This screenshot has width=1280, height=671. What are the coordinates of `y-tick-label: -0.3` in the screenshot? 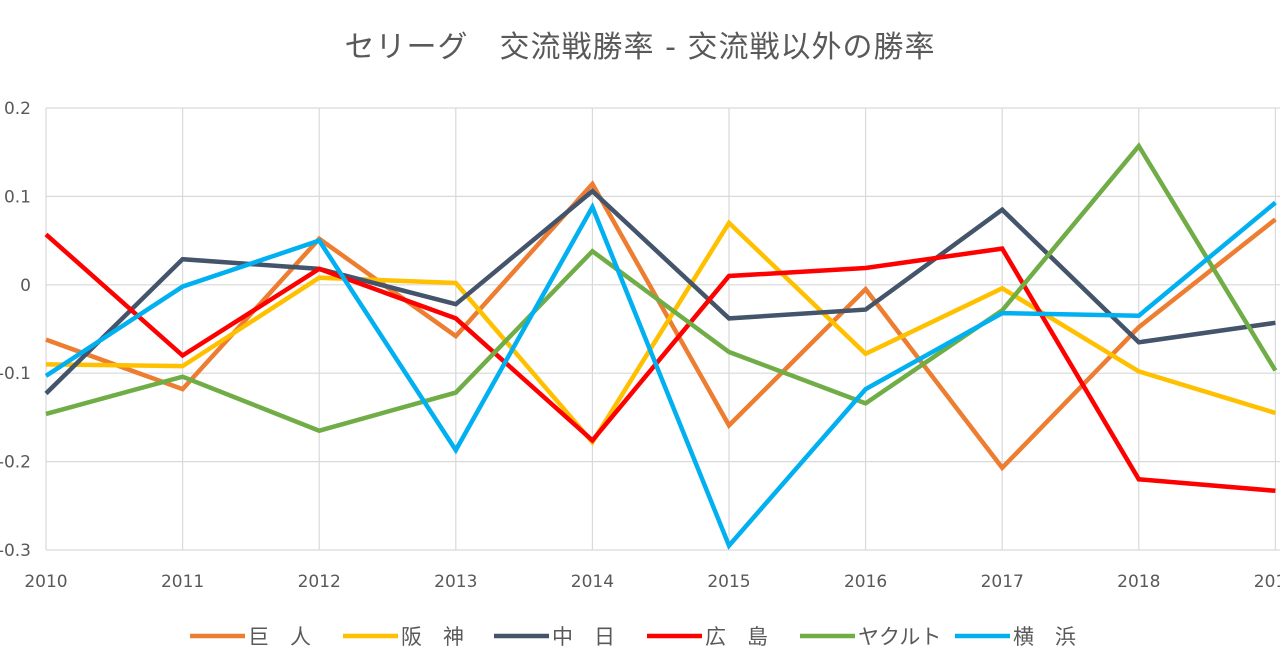 It's located at (15, 551).